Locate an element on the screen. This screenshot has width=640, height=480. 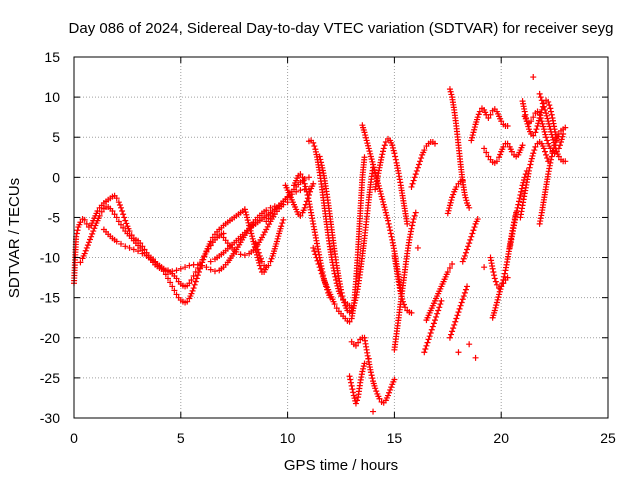
series-t27 is located at coordinates (459, 148).